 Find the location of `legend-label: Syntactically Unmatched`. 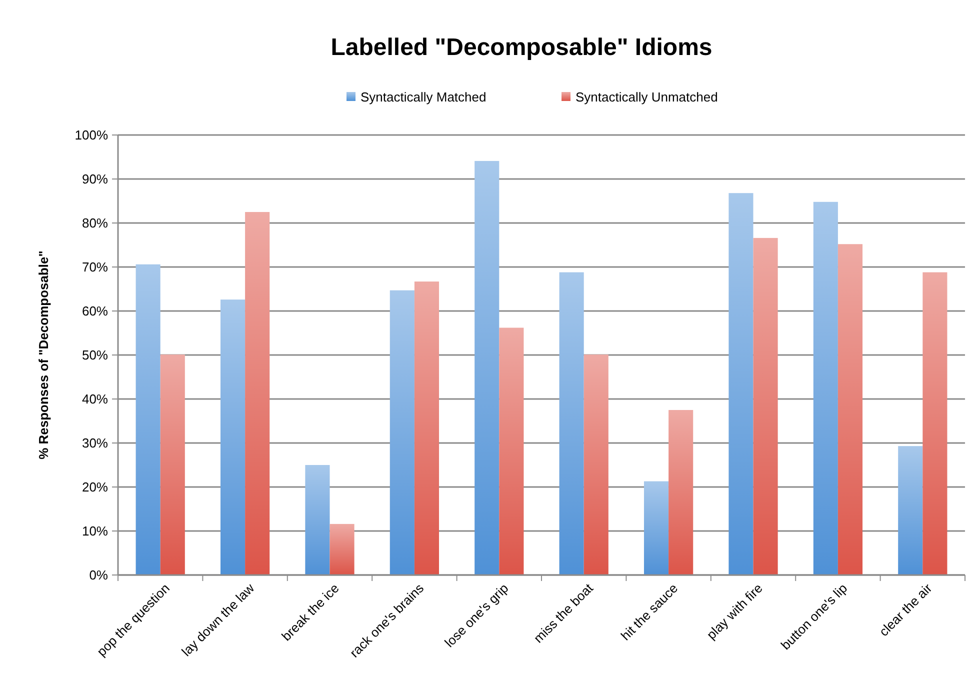

legend-label: Syntactically Unmatched is located at coordinates (647, 97).